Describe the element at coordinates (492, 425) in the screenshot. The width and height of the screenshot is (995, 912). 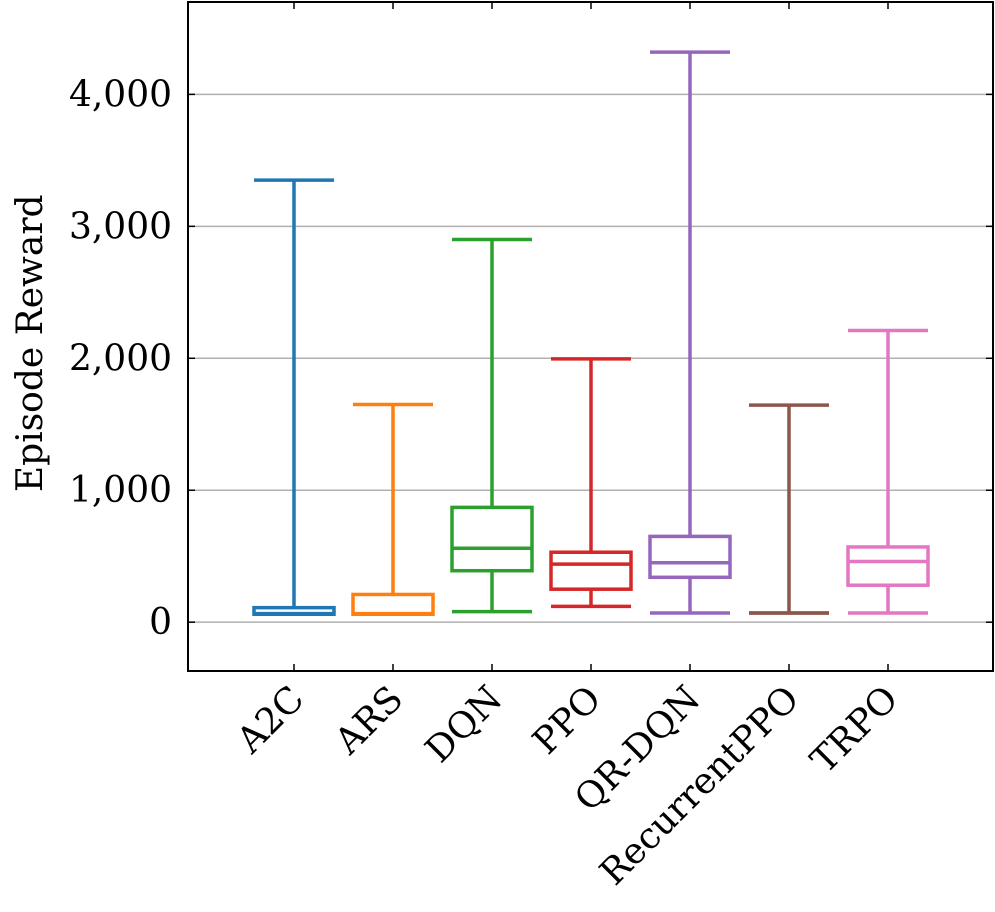
I see `box-dqn` at that location.